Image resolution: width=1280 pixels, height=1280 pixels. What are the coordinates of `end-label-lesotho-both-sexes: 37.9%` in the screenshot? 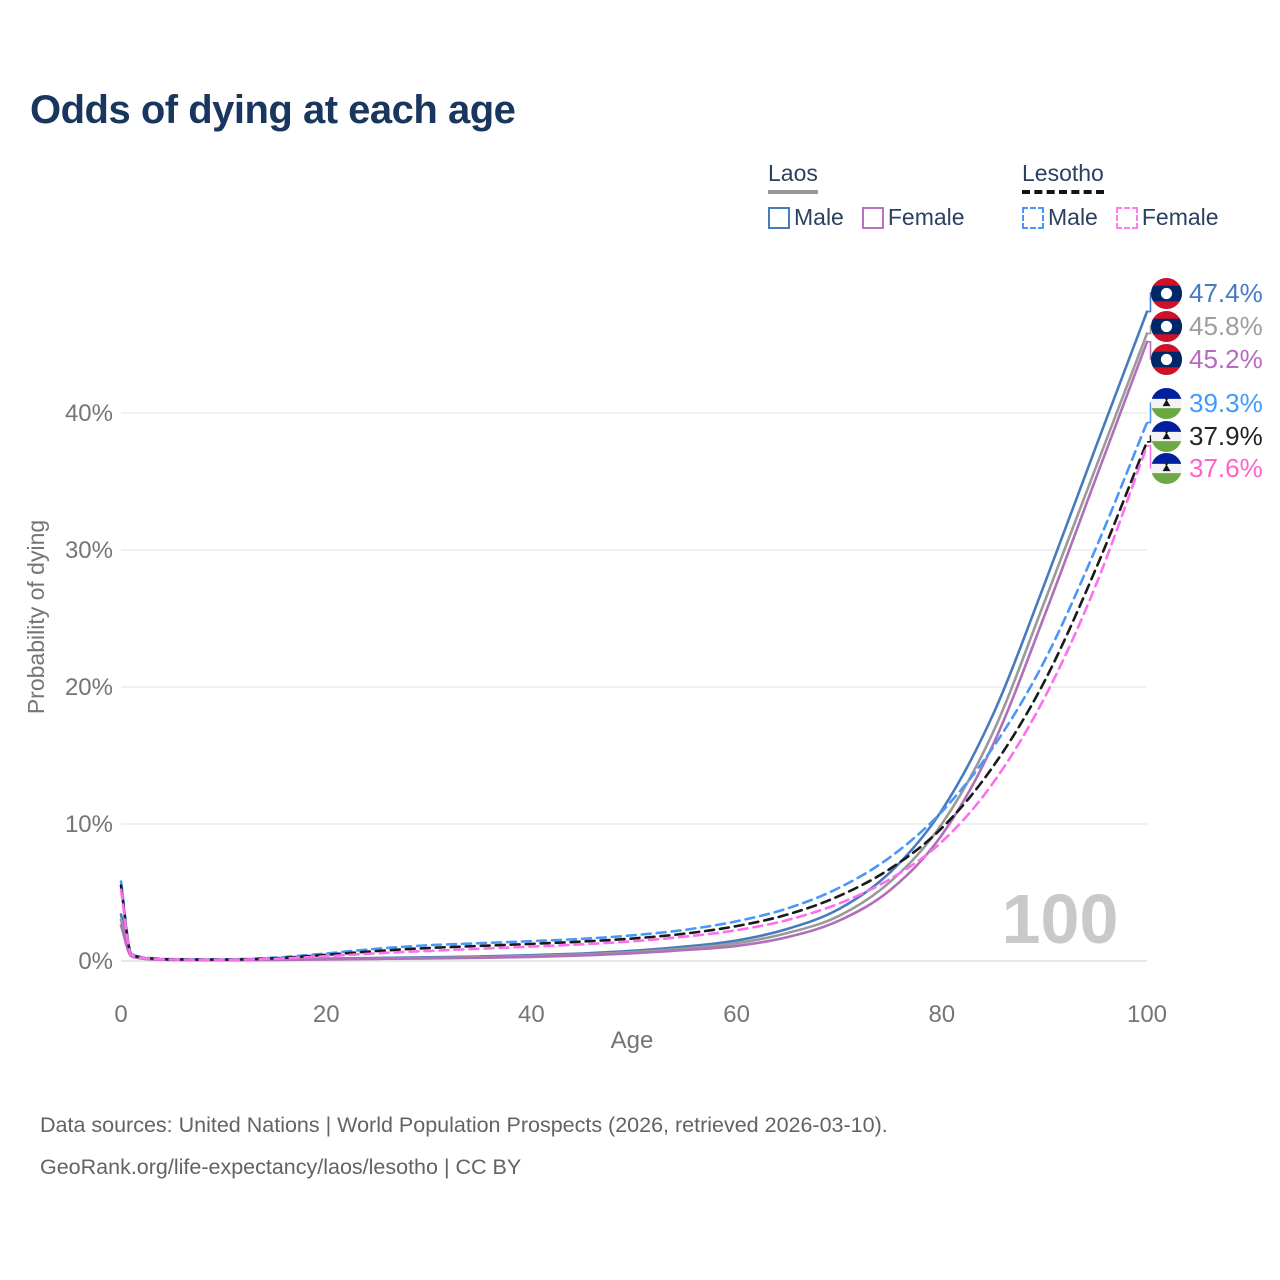 It's located at (1207, 436).